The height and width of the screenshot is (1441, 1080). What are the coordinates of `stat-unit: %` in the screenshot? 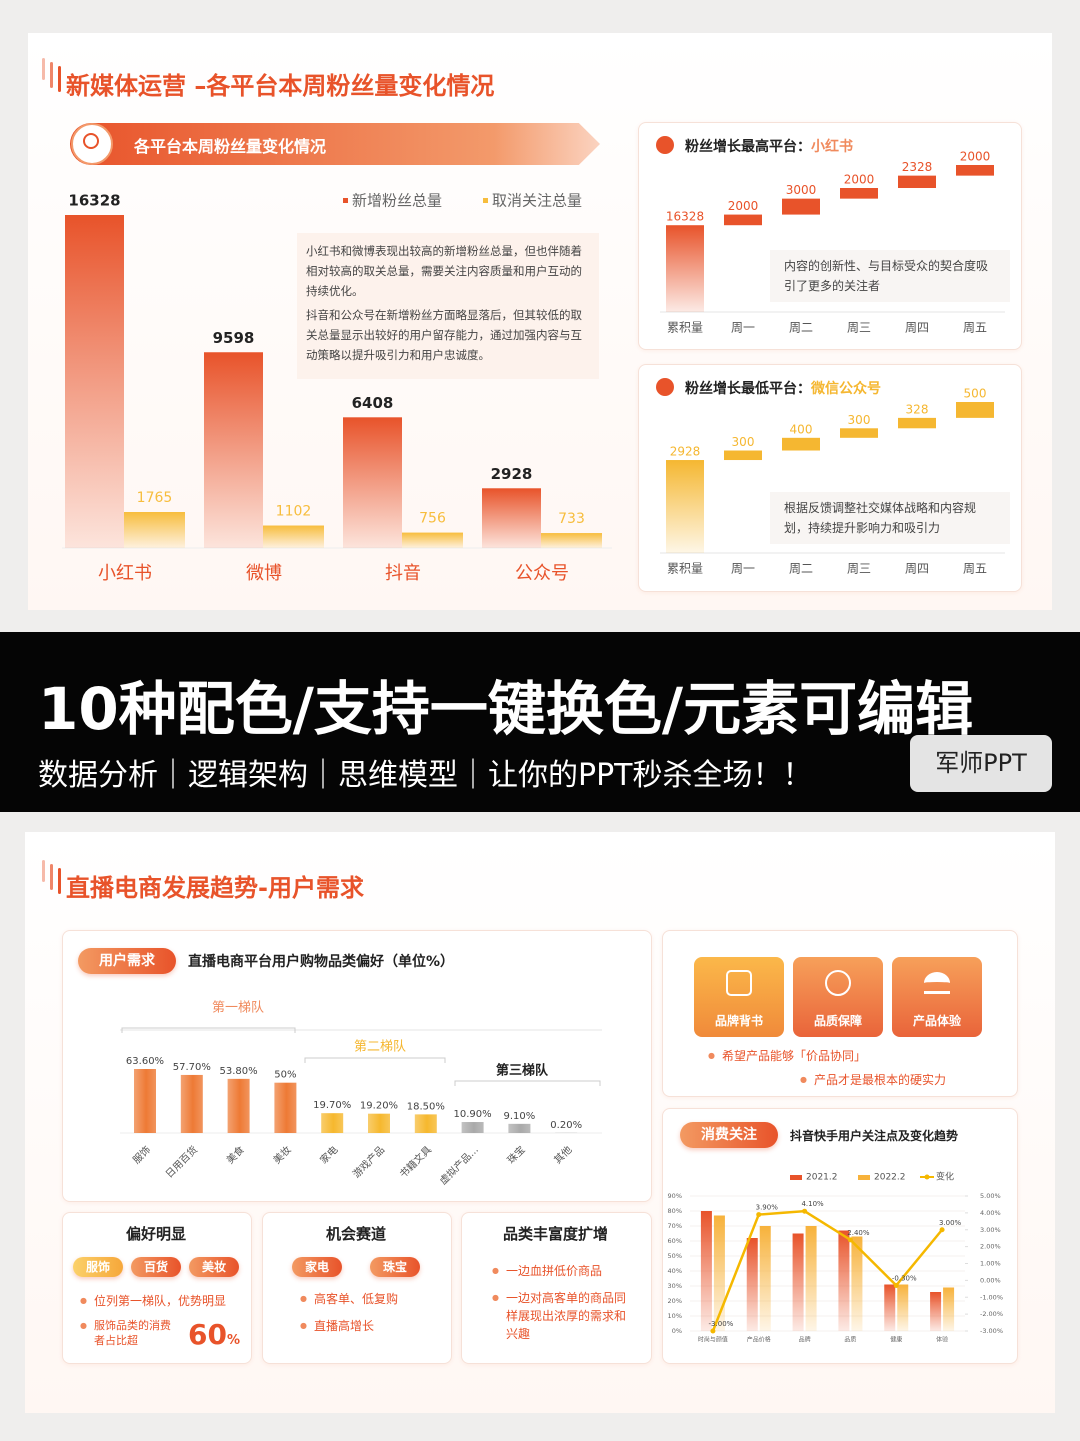 It's located at (233, 1340).